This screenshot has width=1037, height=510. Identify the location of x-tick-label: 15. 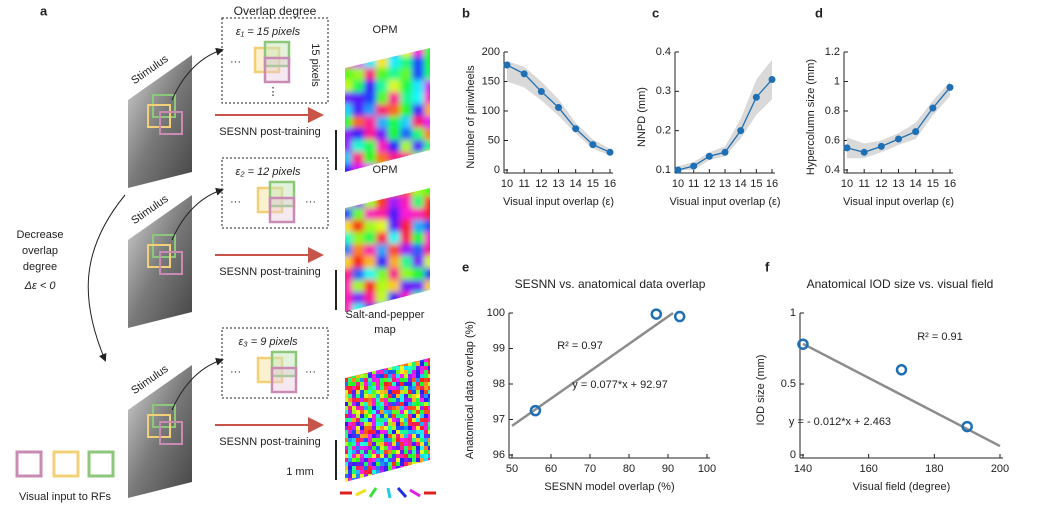
(933, 184).